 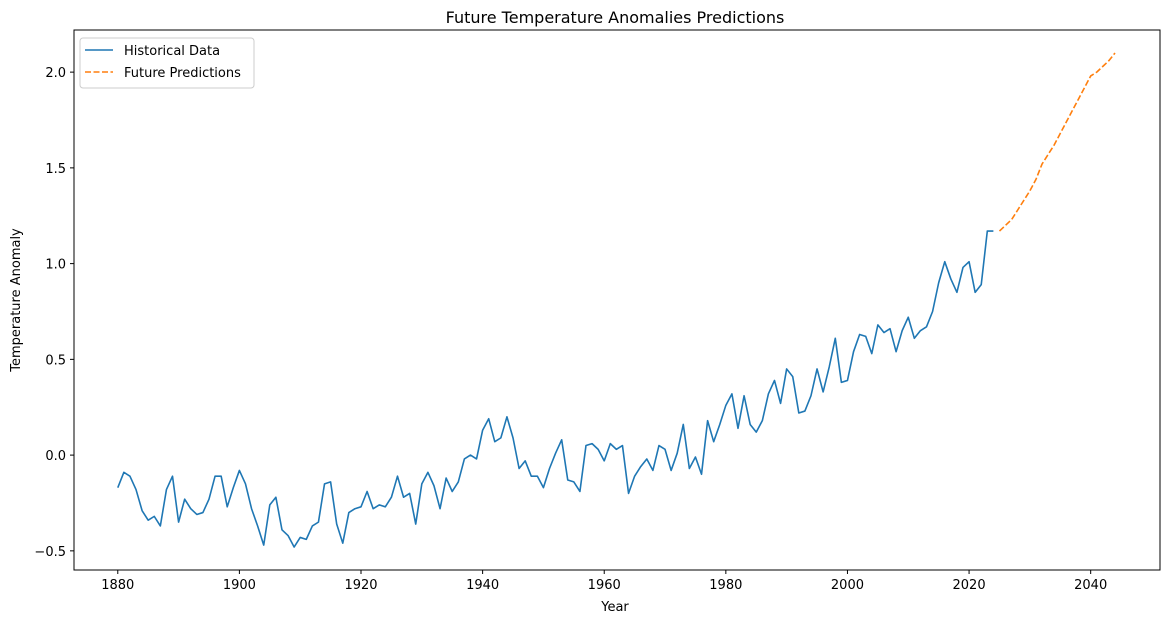 What do you see at coordinates (615, 17) in the screenshot?
I see `chart-title: Future Temperature Anomalies Predictions` at bounding box center [615, 17].